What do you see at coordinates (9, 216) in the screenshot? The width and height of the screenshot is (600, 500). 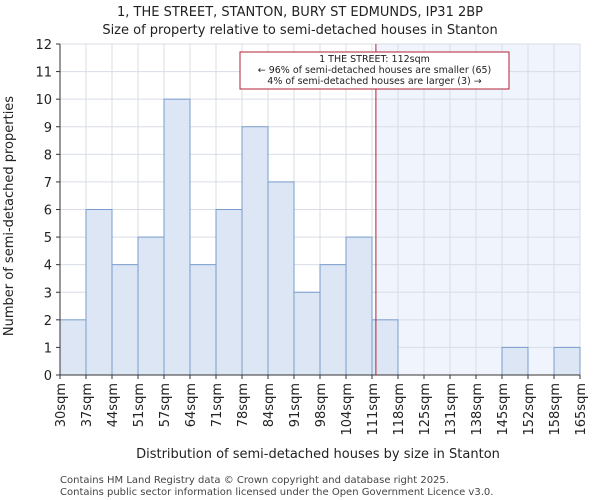 I see `y-axis-label: Number of semi-detached properties` at bounding box center [9, 216].